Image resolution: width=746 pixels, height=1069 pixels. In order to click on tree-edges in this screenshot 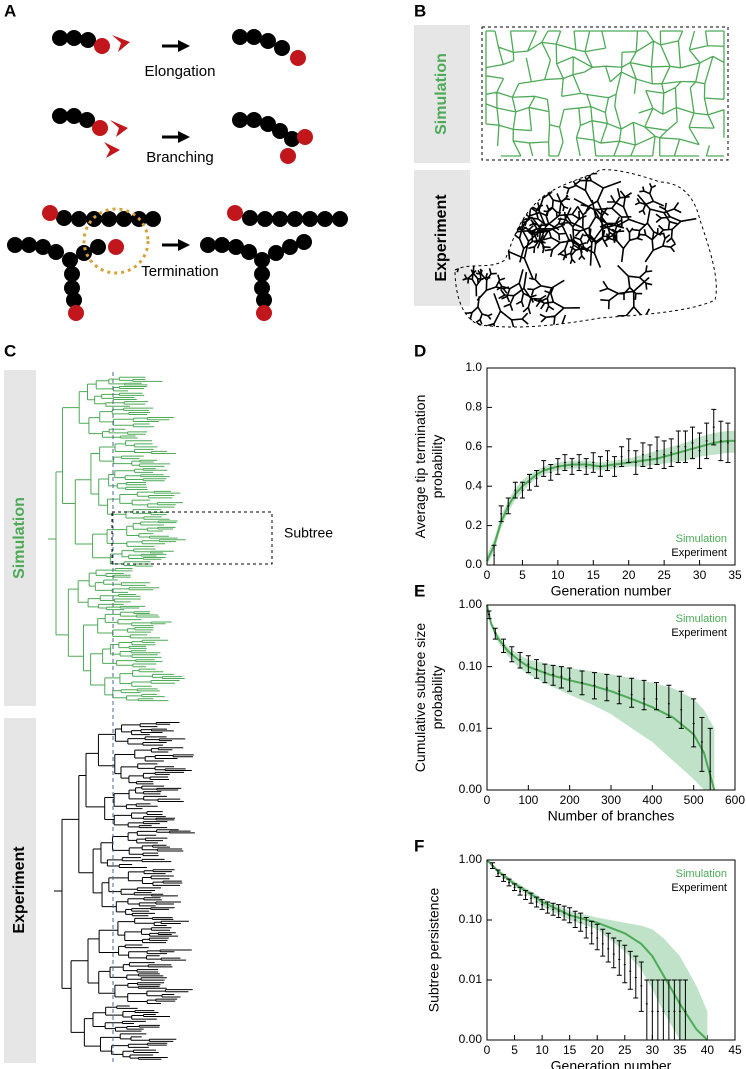, I will do `click(117, 539)`.